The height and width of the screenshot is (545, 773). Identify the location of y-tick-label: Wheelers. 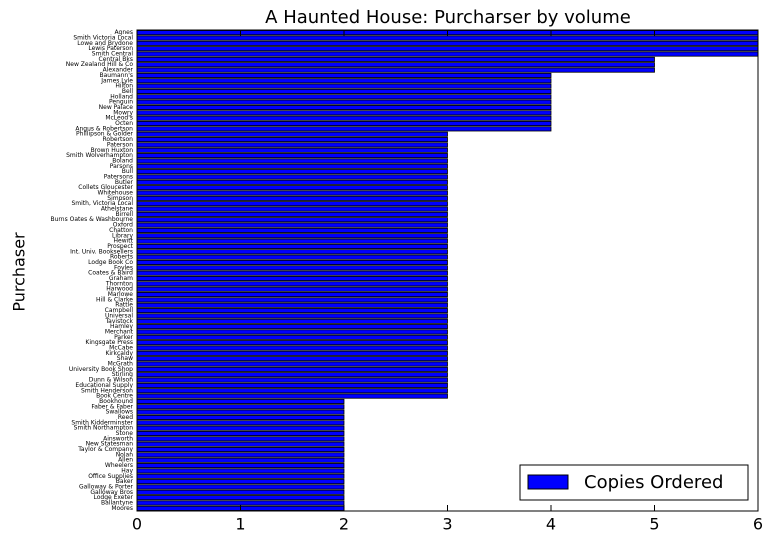
(119, 465).